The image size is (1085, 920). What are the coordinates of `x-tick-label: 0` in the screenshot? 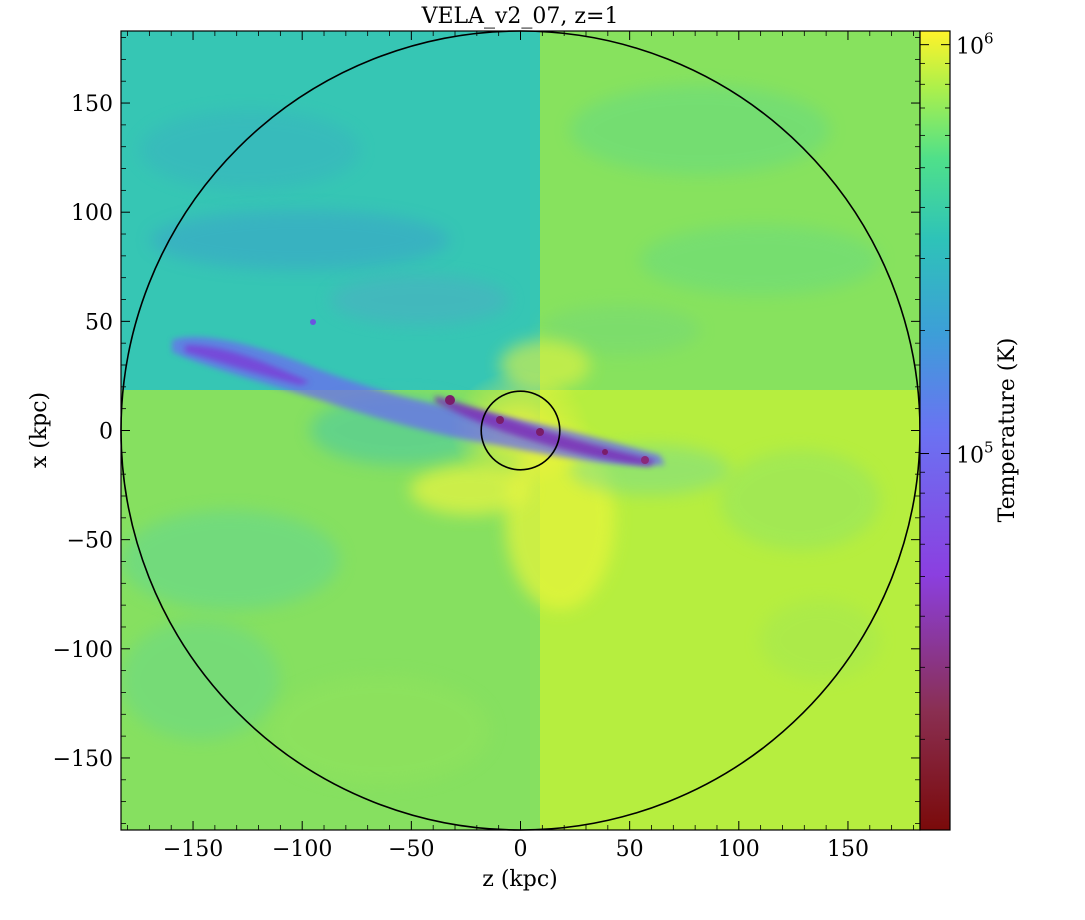 It's located at (521, 849).